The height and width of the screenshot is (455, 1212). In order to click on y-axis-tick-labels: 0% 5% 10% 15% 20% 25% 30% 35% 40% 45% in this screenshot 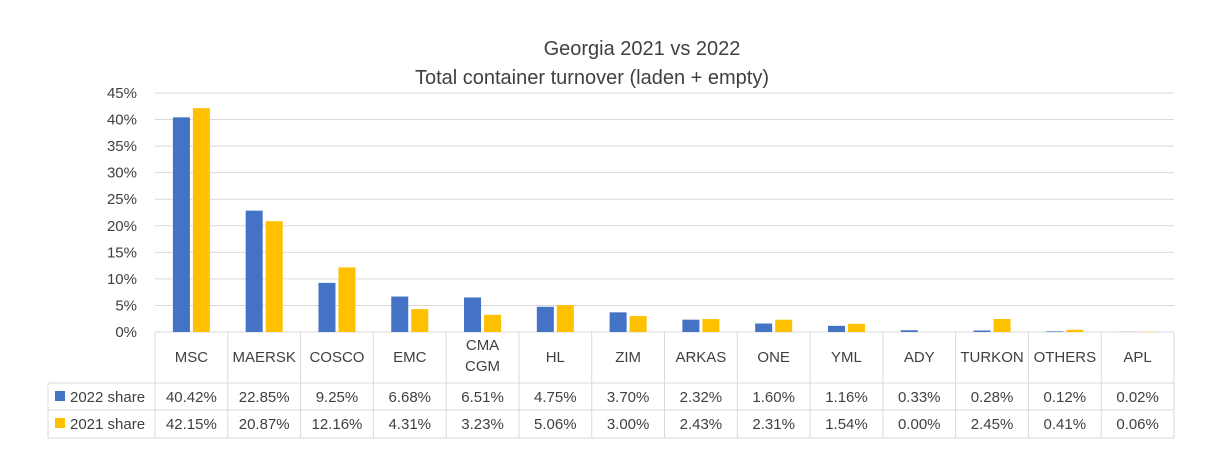, I will do `click(122, 213)`.